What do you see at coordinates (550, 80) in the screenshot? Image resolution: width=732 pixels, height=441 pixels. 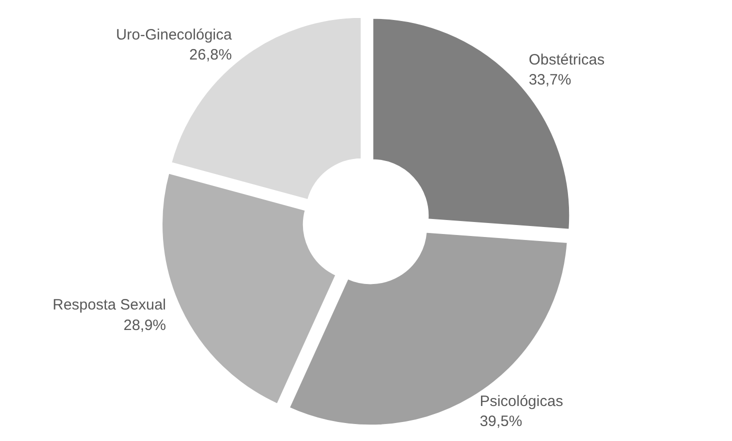 I see `data-label: 33,7%` at bounding box center [550, 80].